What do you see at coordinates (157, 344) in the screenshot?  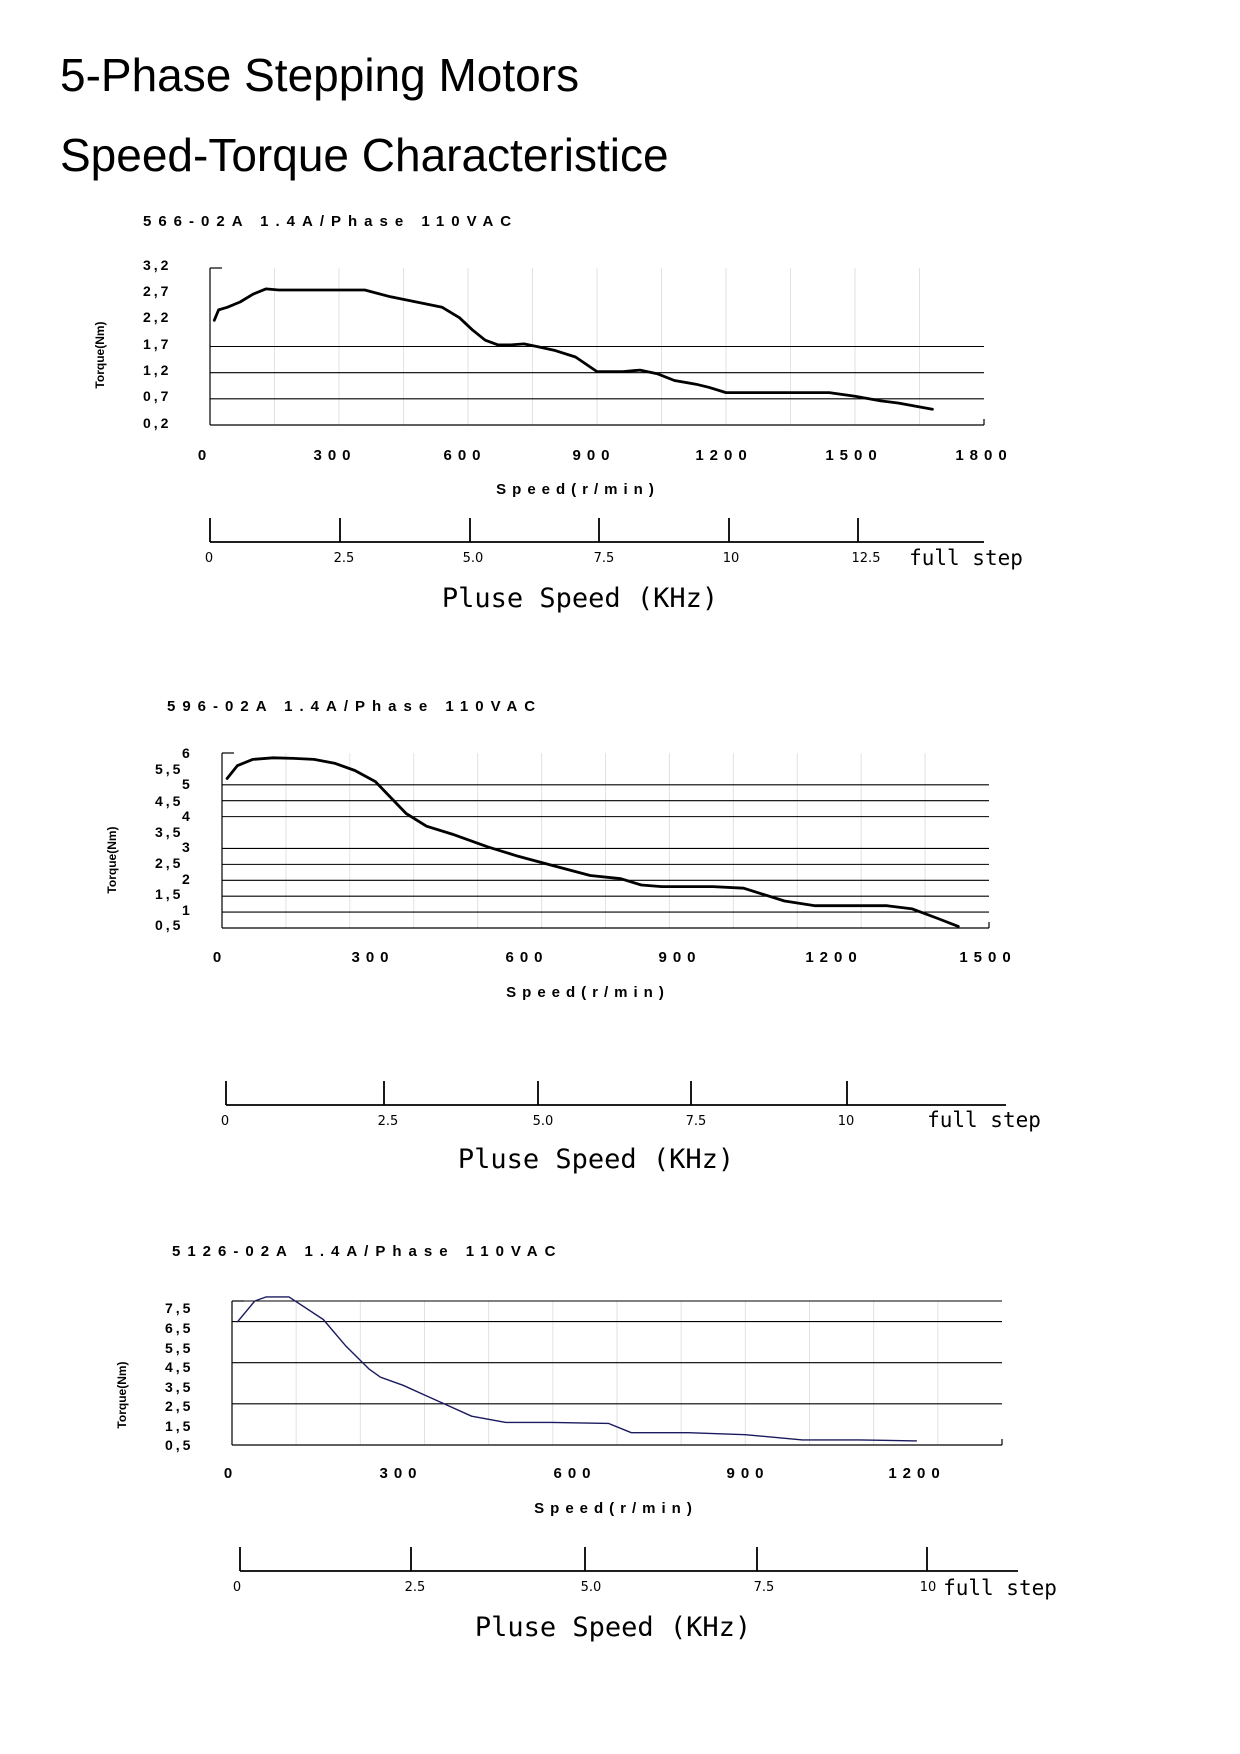 I see `y-tick-label: 1,7` at bounding box center [157, 344].